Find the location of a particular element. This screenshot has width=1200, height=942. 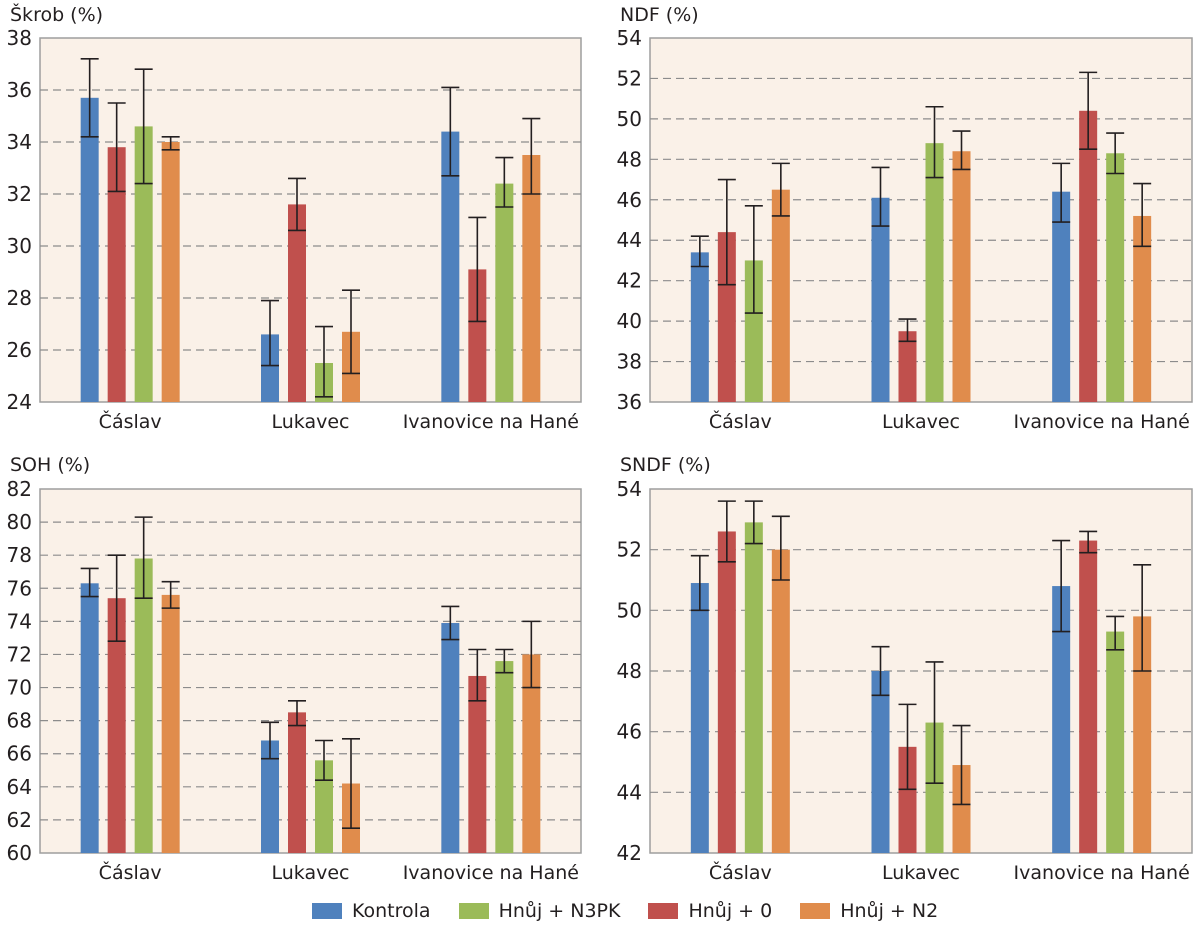

chart-title: SOH (%) is located at coordinates (50, 465).